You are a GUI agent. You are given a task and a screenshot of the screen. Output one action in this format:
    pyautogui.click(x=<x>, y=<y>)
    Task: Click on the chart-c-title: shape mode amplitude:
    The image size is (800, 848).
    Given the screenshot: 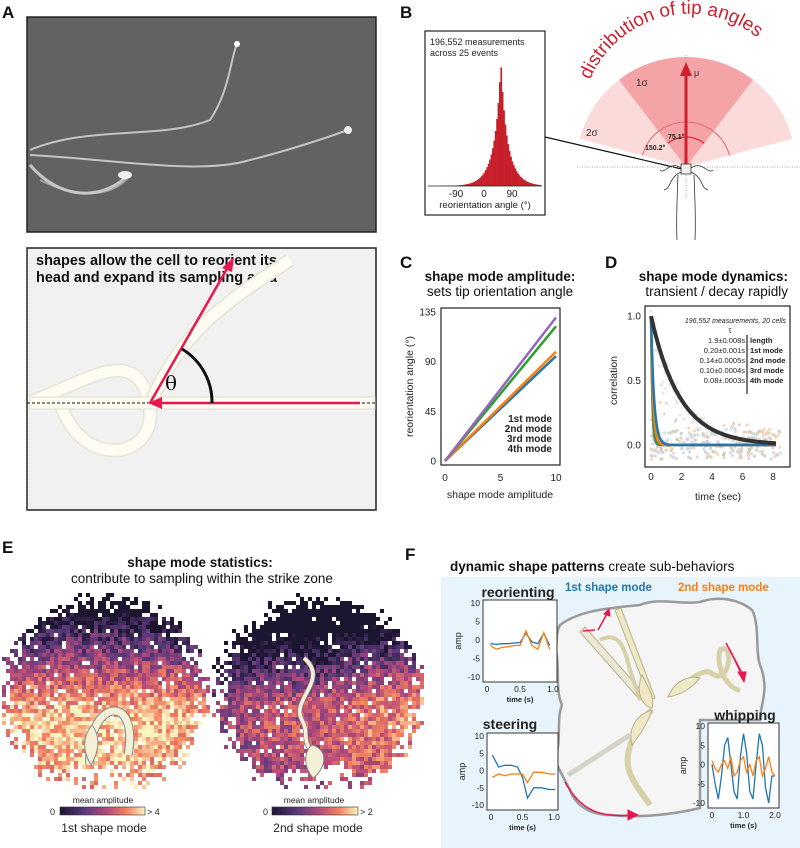 What is the action you would take?
    pyautogui.click(x=500, y=276)
    